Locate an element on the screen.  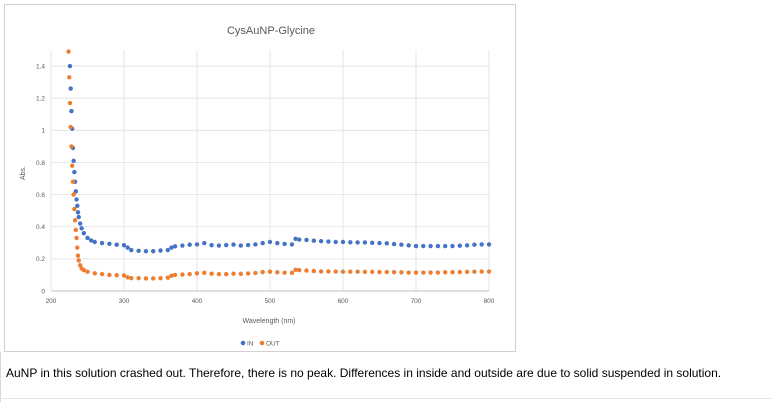
divider-left is located at coordinates (0, 377).